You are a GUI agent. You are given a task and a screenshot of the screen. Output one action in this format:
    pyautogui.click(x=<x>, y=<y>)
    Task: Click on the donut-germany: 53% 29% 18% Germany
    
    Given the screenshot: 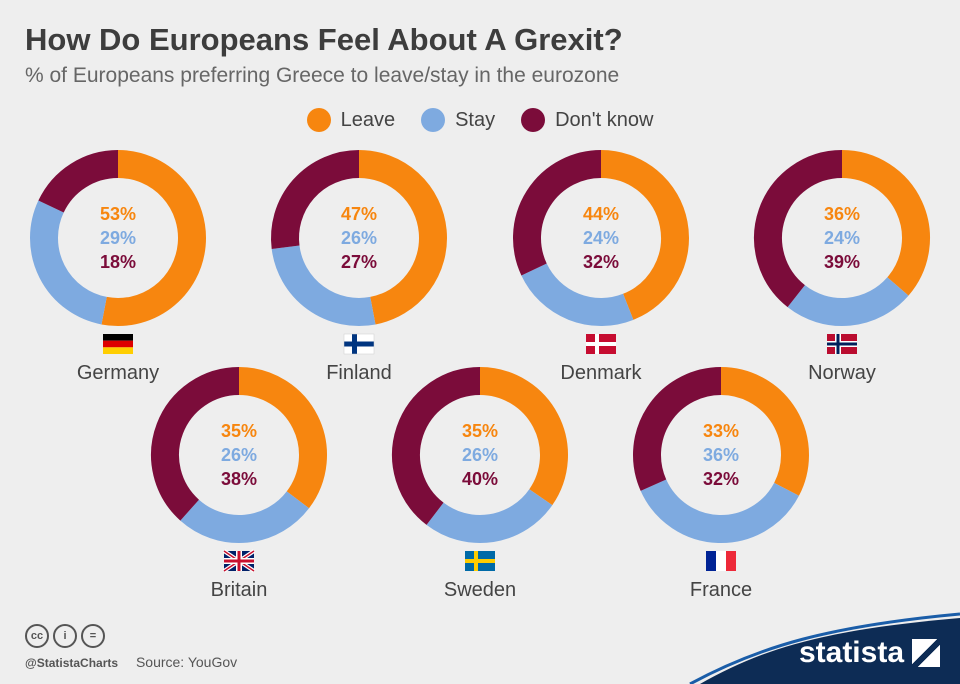 What is the action you would take?
    pyautogui.click(x=118, y=267)
    